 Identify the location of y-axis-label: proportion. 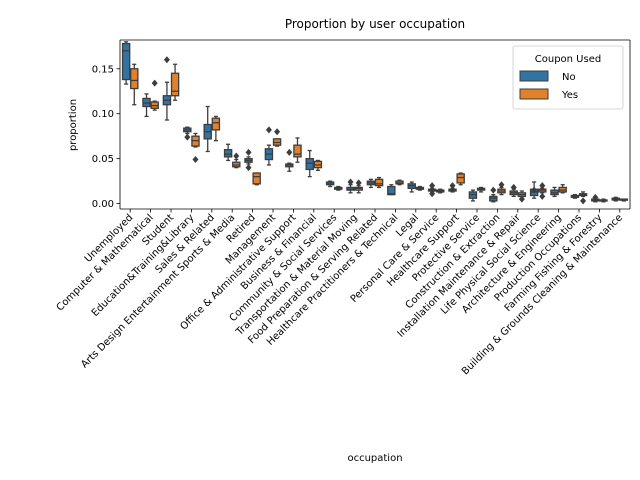
(73, 125).